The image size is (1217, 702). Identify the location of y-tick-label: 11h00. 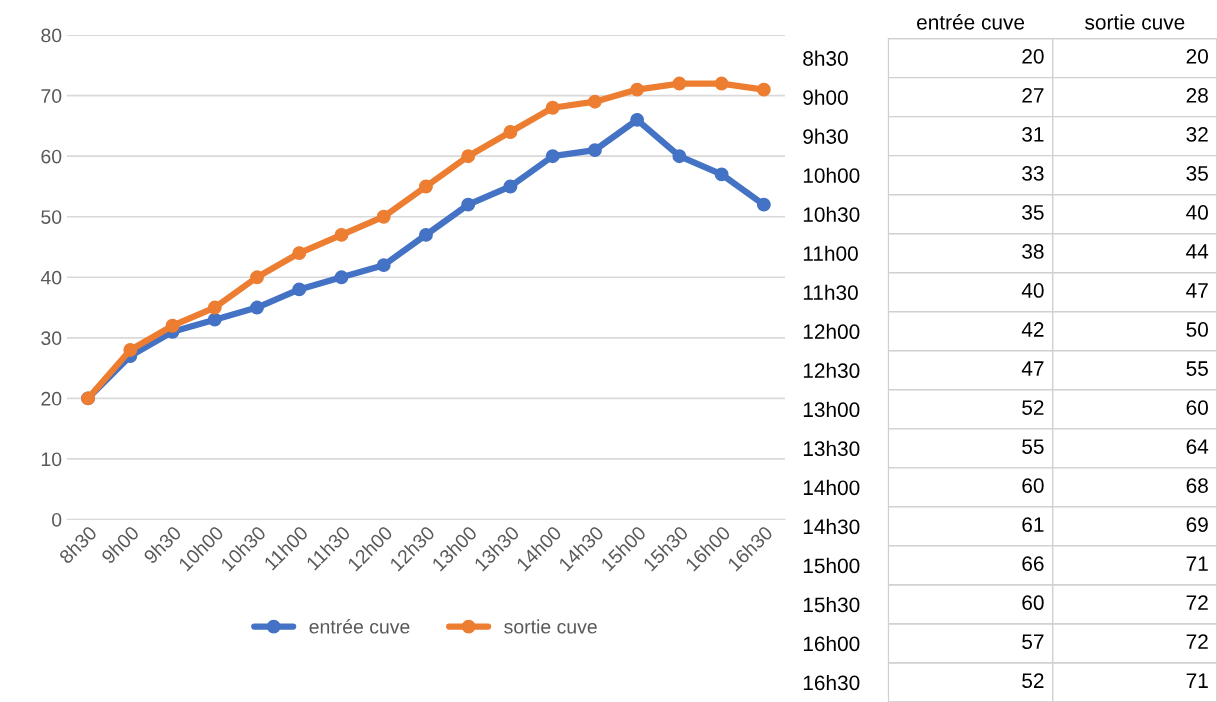
(830, 253).